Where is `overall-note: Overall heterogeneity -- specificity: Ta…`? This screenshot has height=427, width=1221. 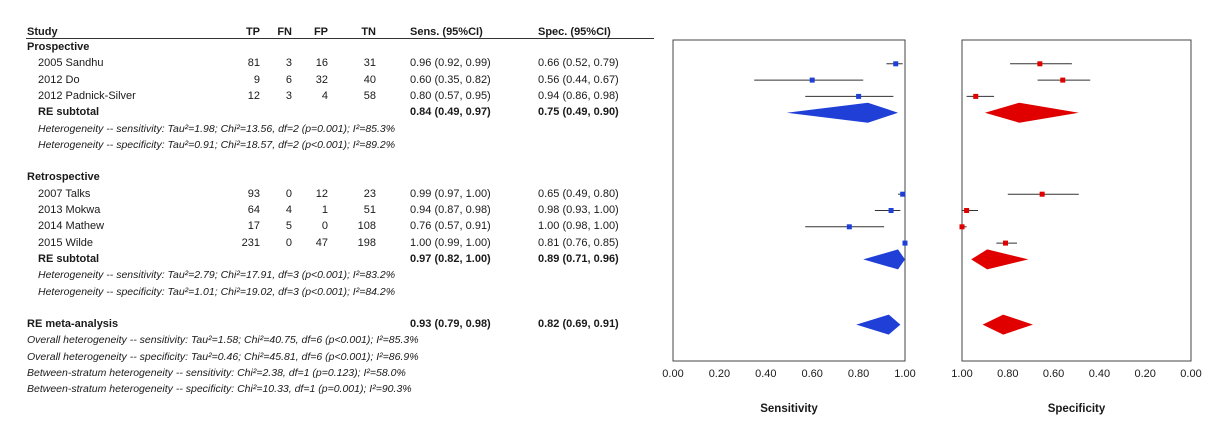 overall-note: Overall heterogeneity -- specificity: Ta… is located at coordinates (223, 356).